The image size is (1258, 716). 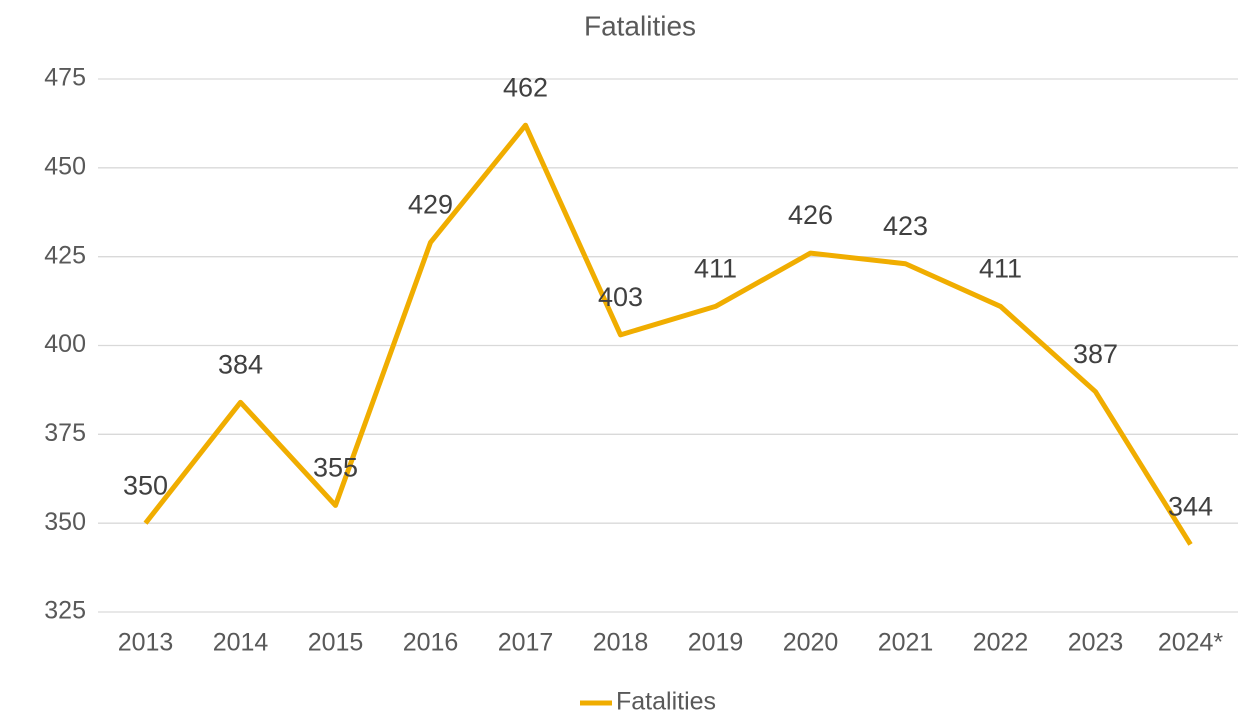 What do you see at coordinates (640, 25) in the screenshot?
I see `chart-title: Fatalities` at bounding box center [640, 25].